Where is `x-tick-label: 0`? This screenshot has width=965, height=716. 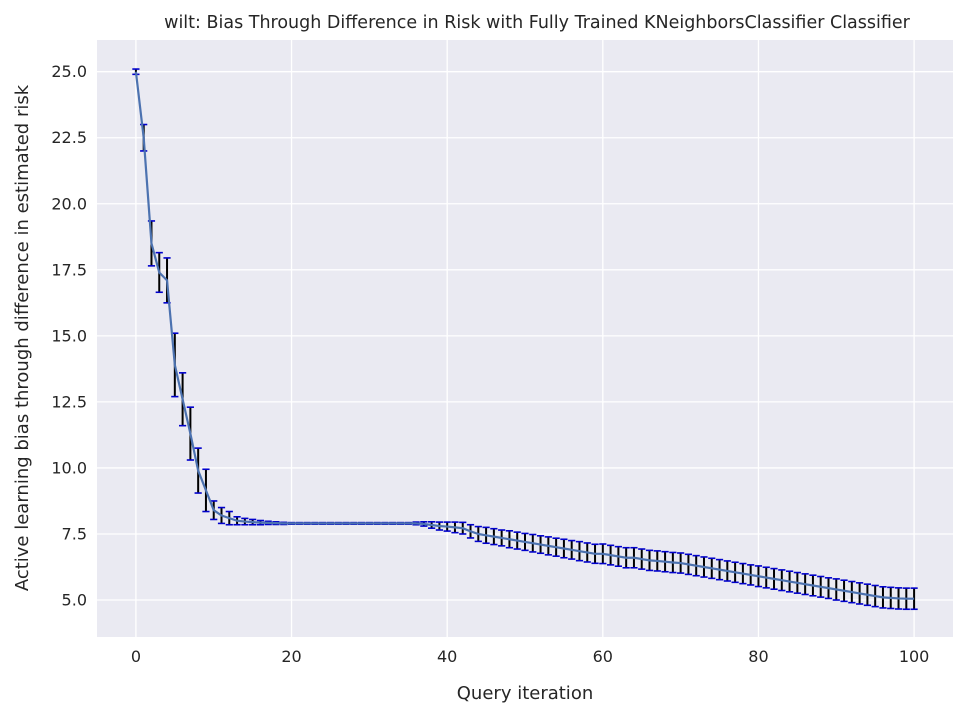
x-tick-label: 0 is located at coordinates (136, 656).